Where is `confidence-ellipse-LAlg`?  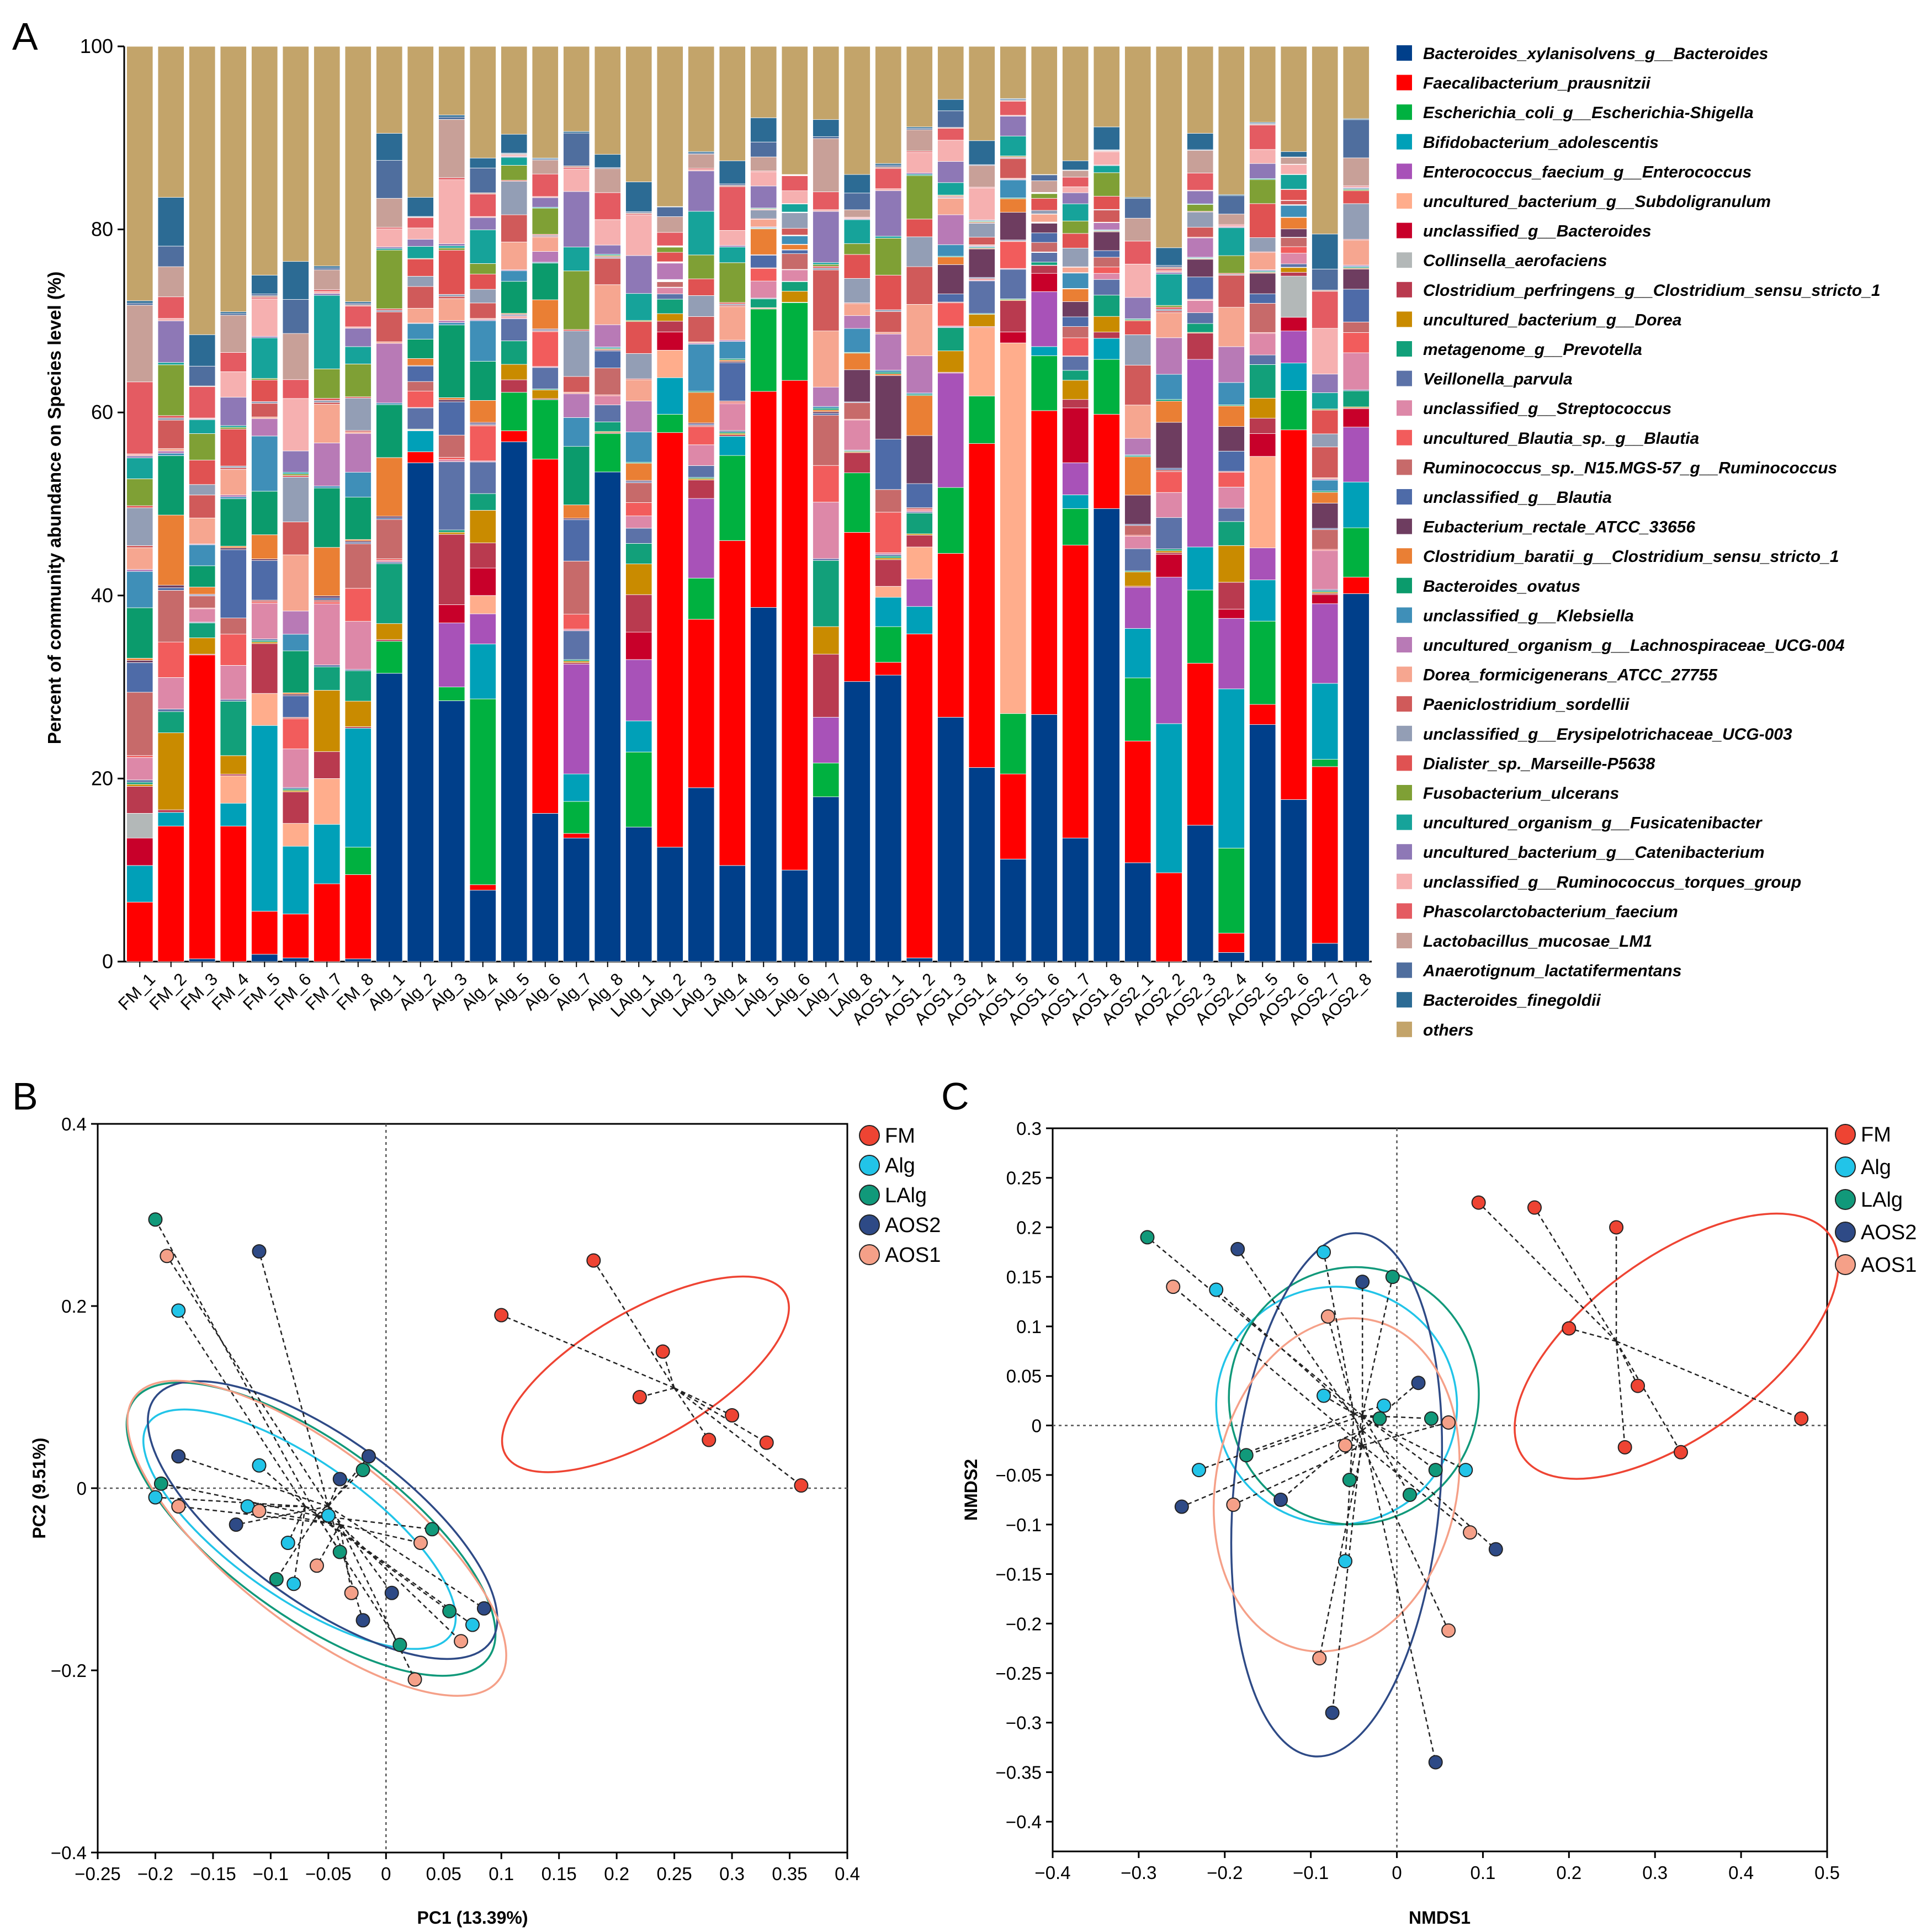 confidence-ellipse-LAlg is located at coordinates (1354, 1396).